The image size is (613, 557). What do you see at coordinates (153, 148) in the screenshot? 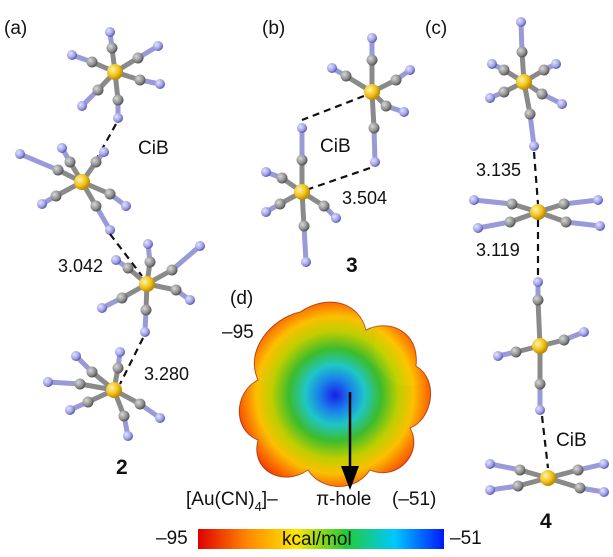
I see `panel-a-cib-label: CiB` at bounding box center [153, 148].